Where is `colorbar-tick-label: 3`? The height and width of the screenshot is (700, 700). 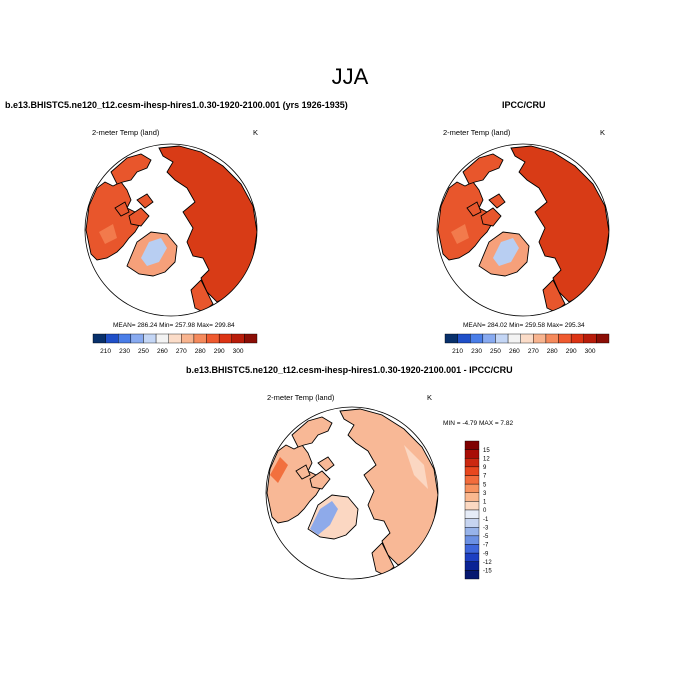
colorbar-tick-label: 3 is located at coordinates (485, 494).